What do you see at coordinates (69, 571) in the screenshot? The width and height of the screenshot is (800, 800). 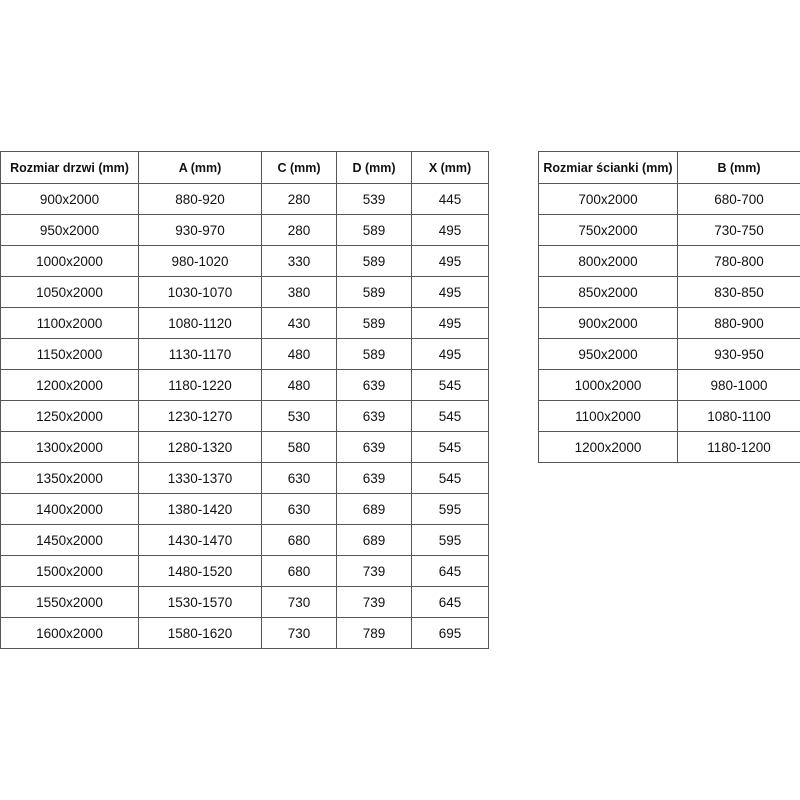 I see `table-cell: 1500x2000` at bounding box center [69, 571].